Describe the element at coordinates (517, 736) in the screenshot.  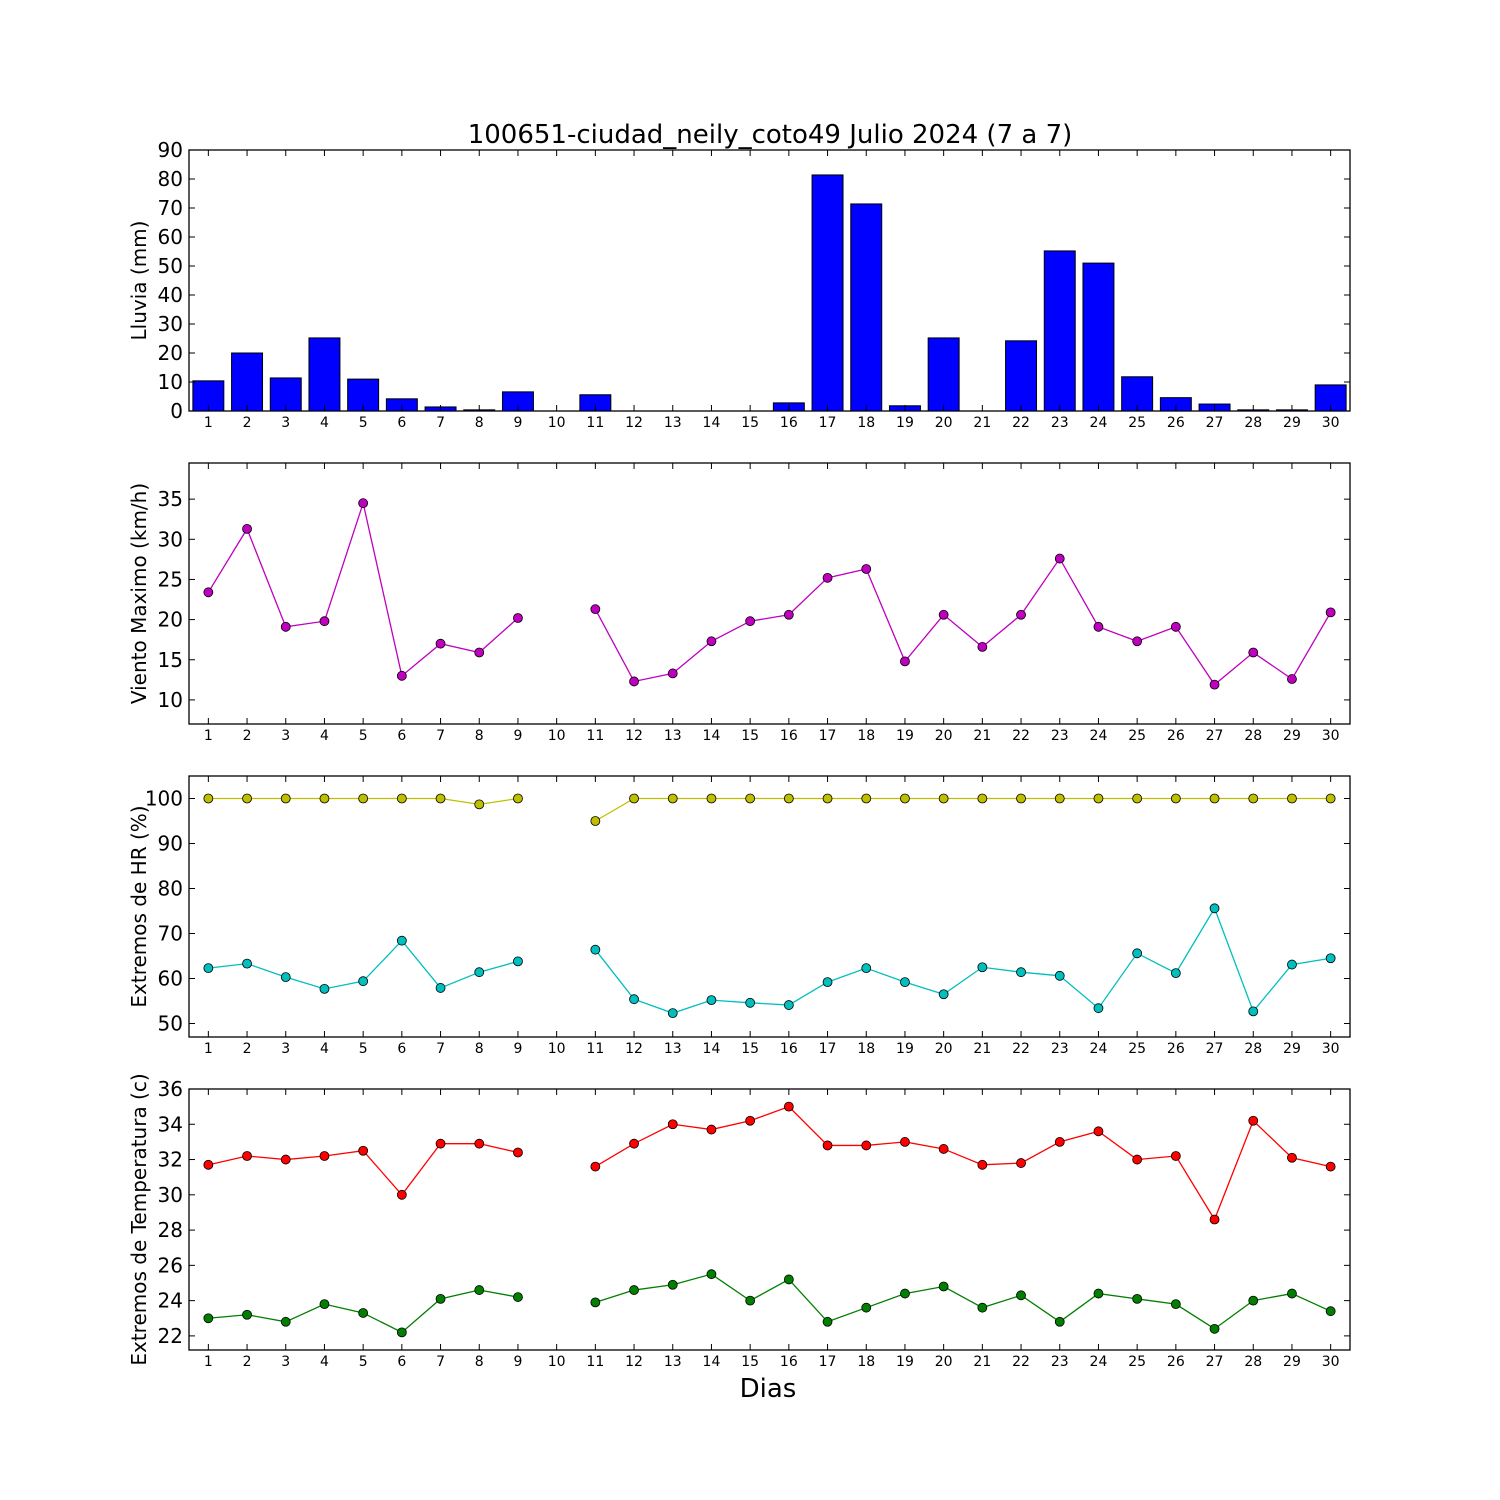
I see `x-tick-label: 9` at that location.